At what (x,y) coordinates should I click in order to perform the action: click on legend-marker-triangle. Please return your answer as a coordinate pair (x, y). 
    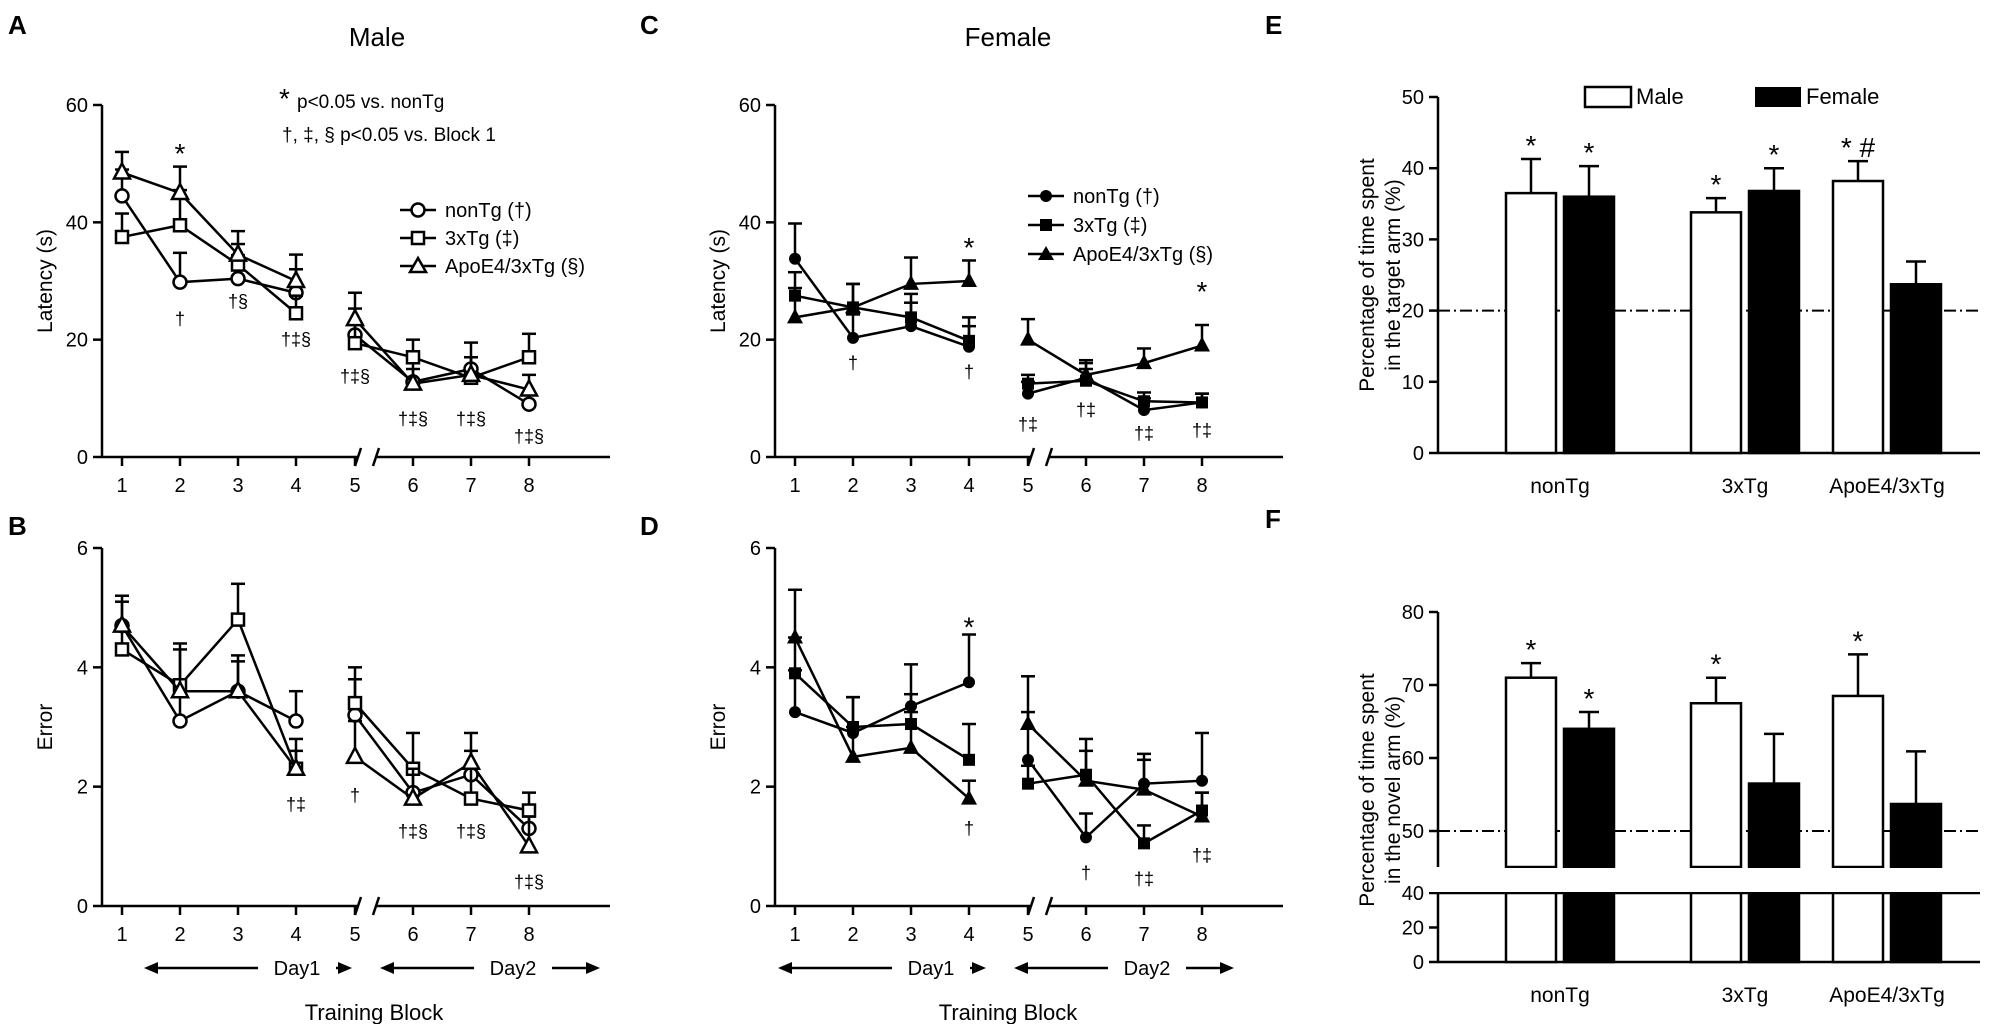
    Looking at the image, I should click on (418, 264).